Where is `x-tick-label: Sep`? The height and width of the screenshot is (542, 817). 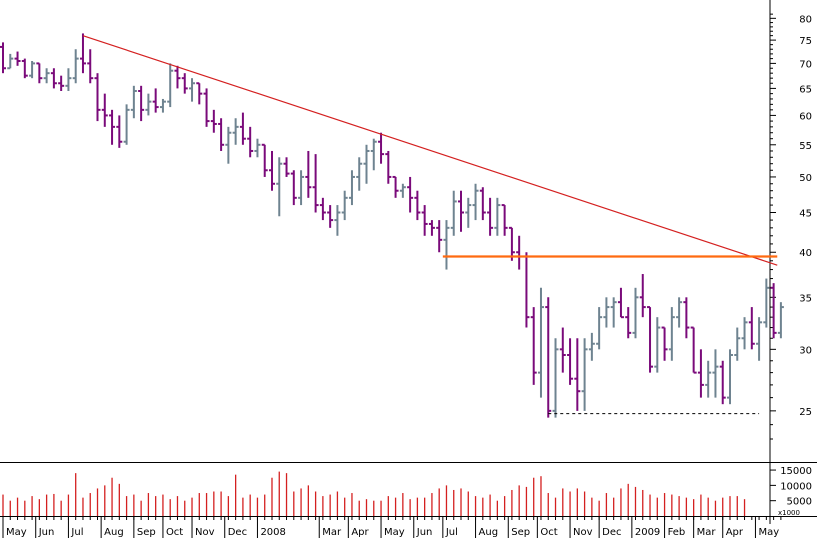 x-tick-label: Sep is located at coordinates (146, 532).